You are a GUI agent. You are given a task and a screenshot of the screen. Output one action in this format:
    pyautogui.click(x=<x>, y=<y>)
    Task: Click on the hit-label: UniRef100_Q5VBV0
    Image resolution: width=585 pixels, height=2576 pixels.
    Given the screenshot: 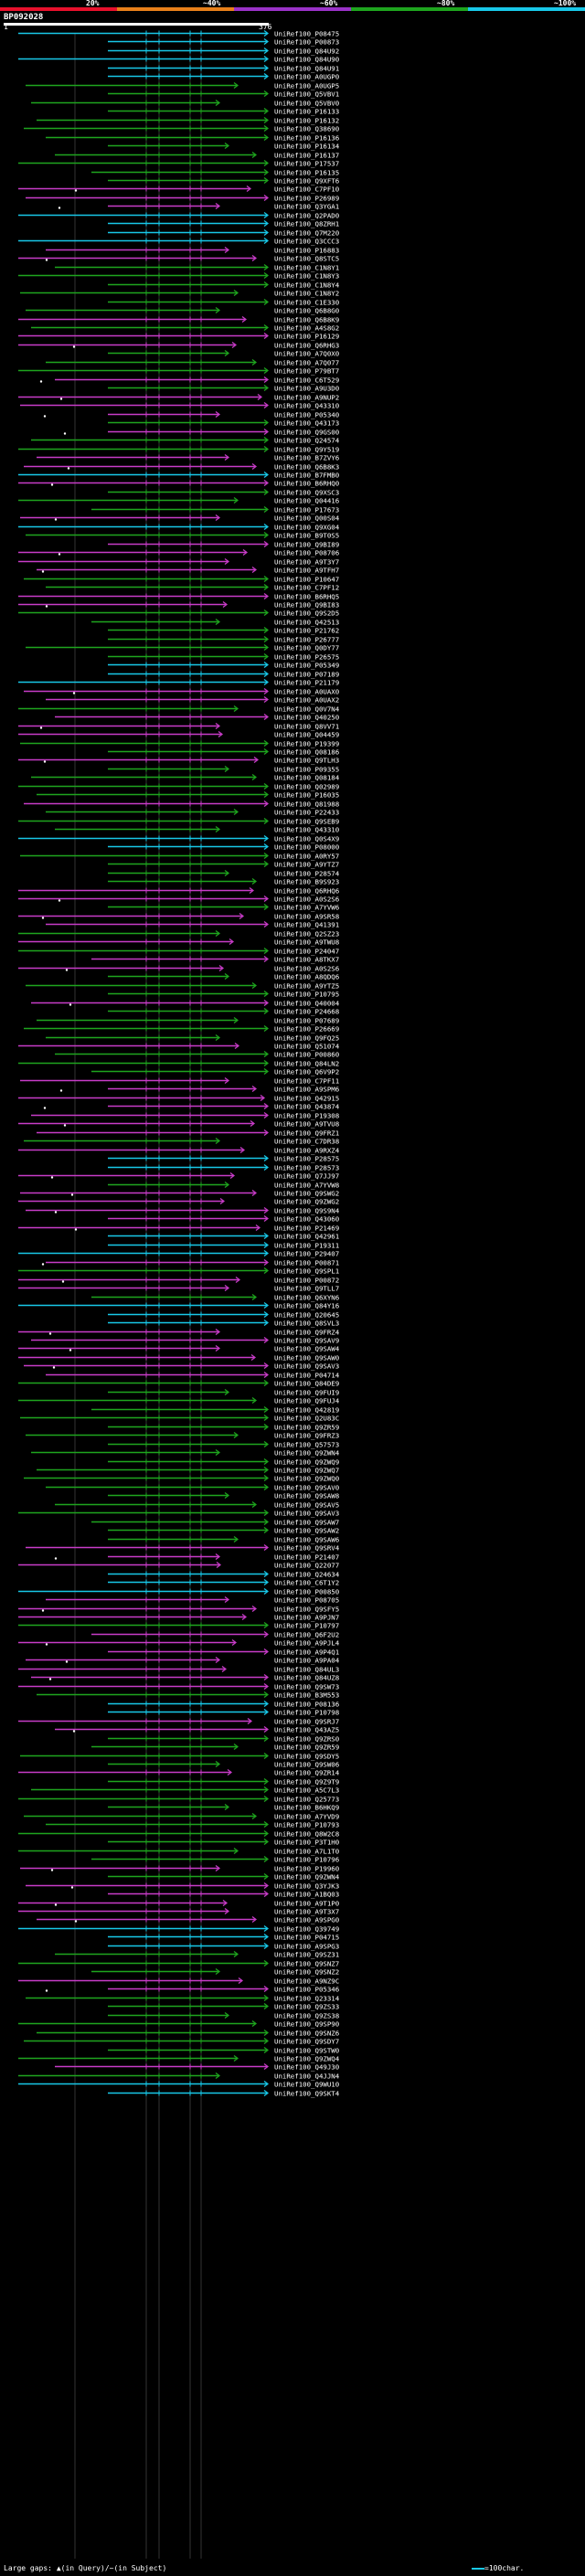 What is the action you would take?
    pyautogui.click(x=307, y=104)
    